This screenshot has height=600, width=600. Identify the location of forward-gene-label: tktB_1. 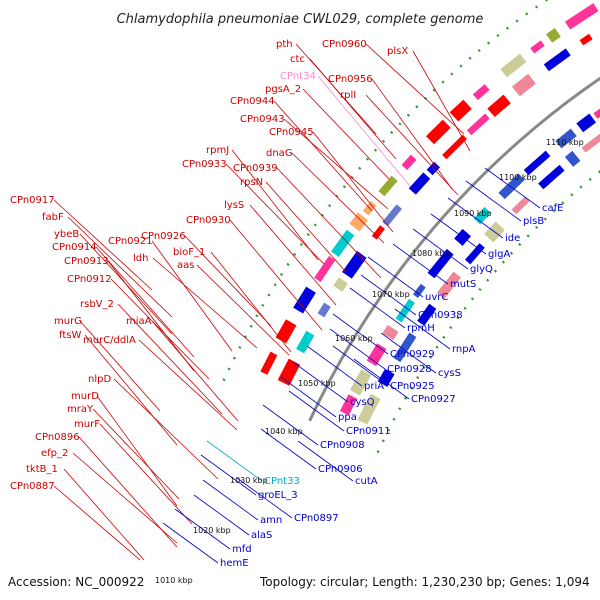
(42, 469).